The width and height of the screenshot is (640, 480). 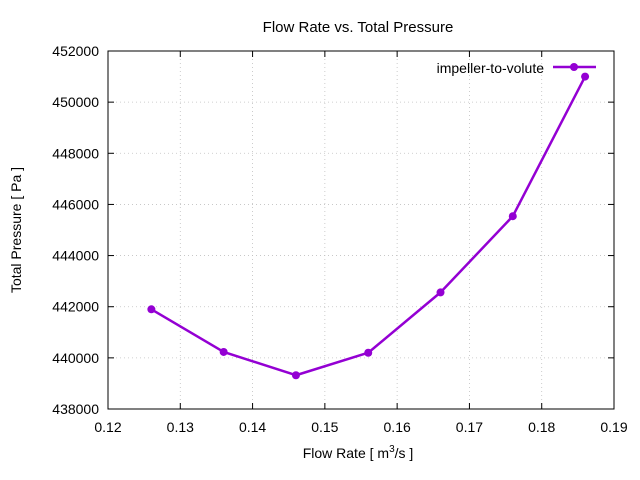 I want to click on x-axis-label: Flow Rate [ m3/s ], so click(x=358, y=452).